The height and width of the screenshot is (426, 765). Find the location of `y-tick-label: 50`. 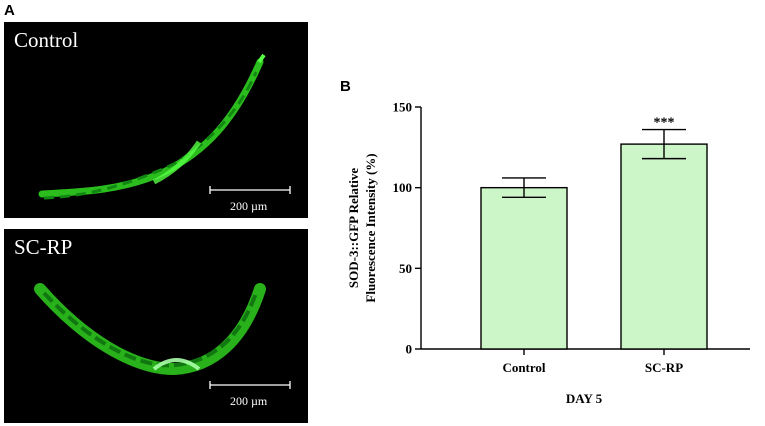

y-tick-label: 50 is located at coordinates (405, 268).